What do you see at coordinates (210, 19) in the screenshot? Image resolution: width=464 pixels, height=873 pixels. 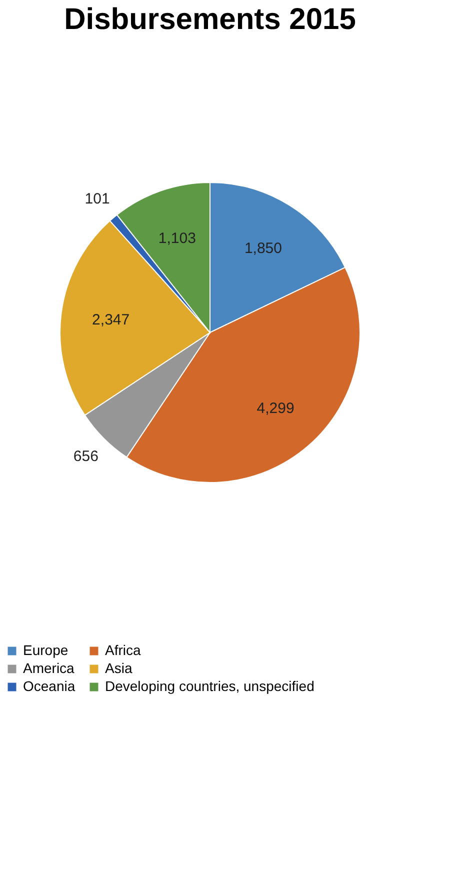 I see `chart-title: Disbursements 2015` at bounding box center [210, 19].